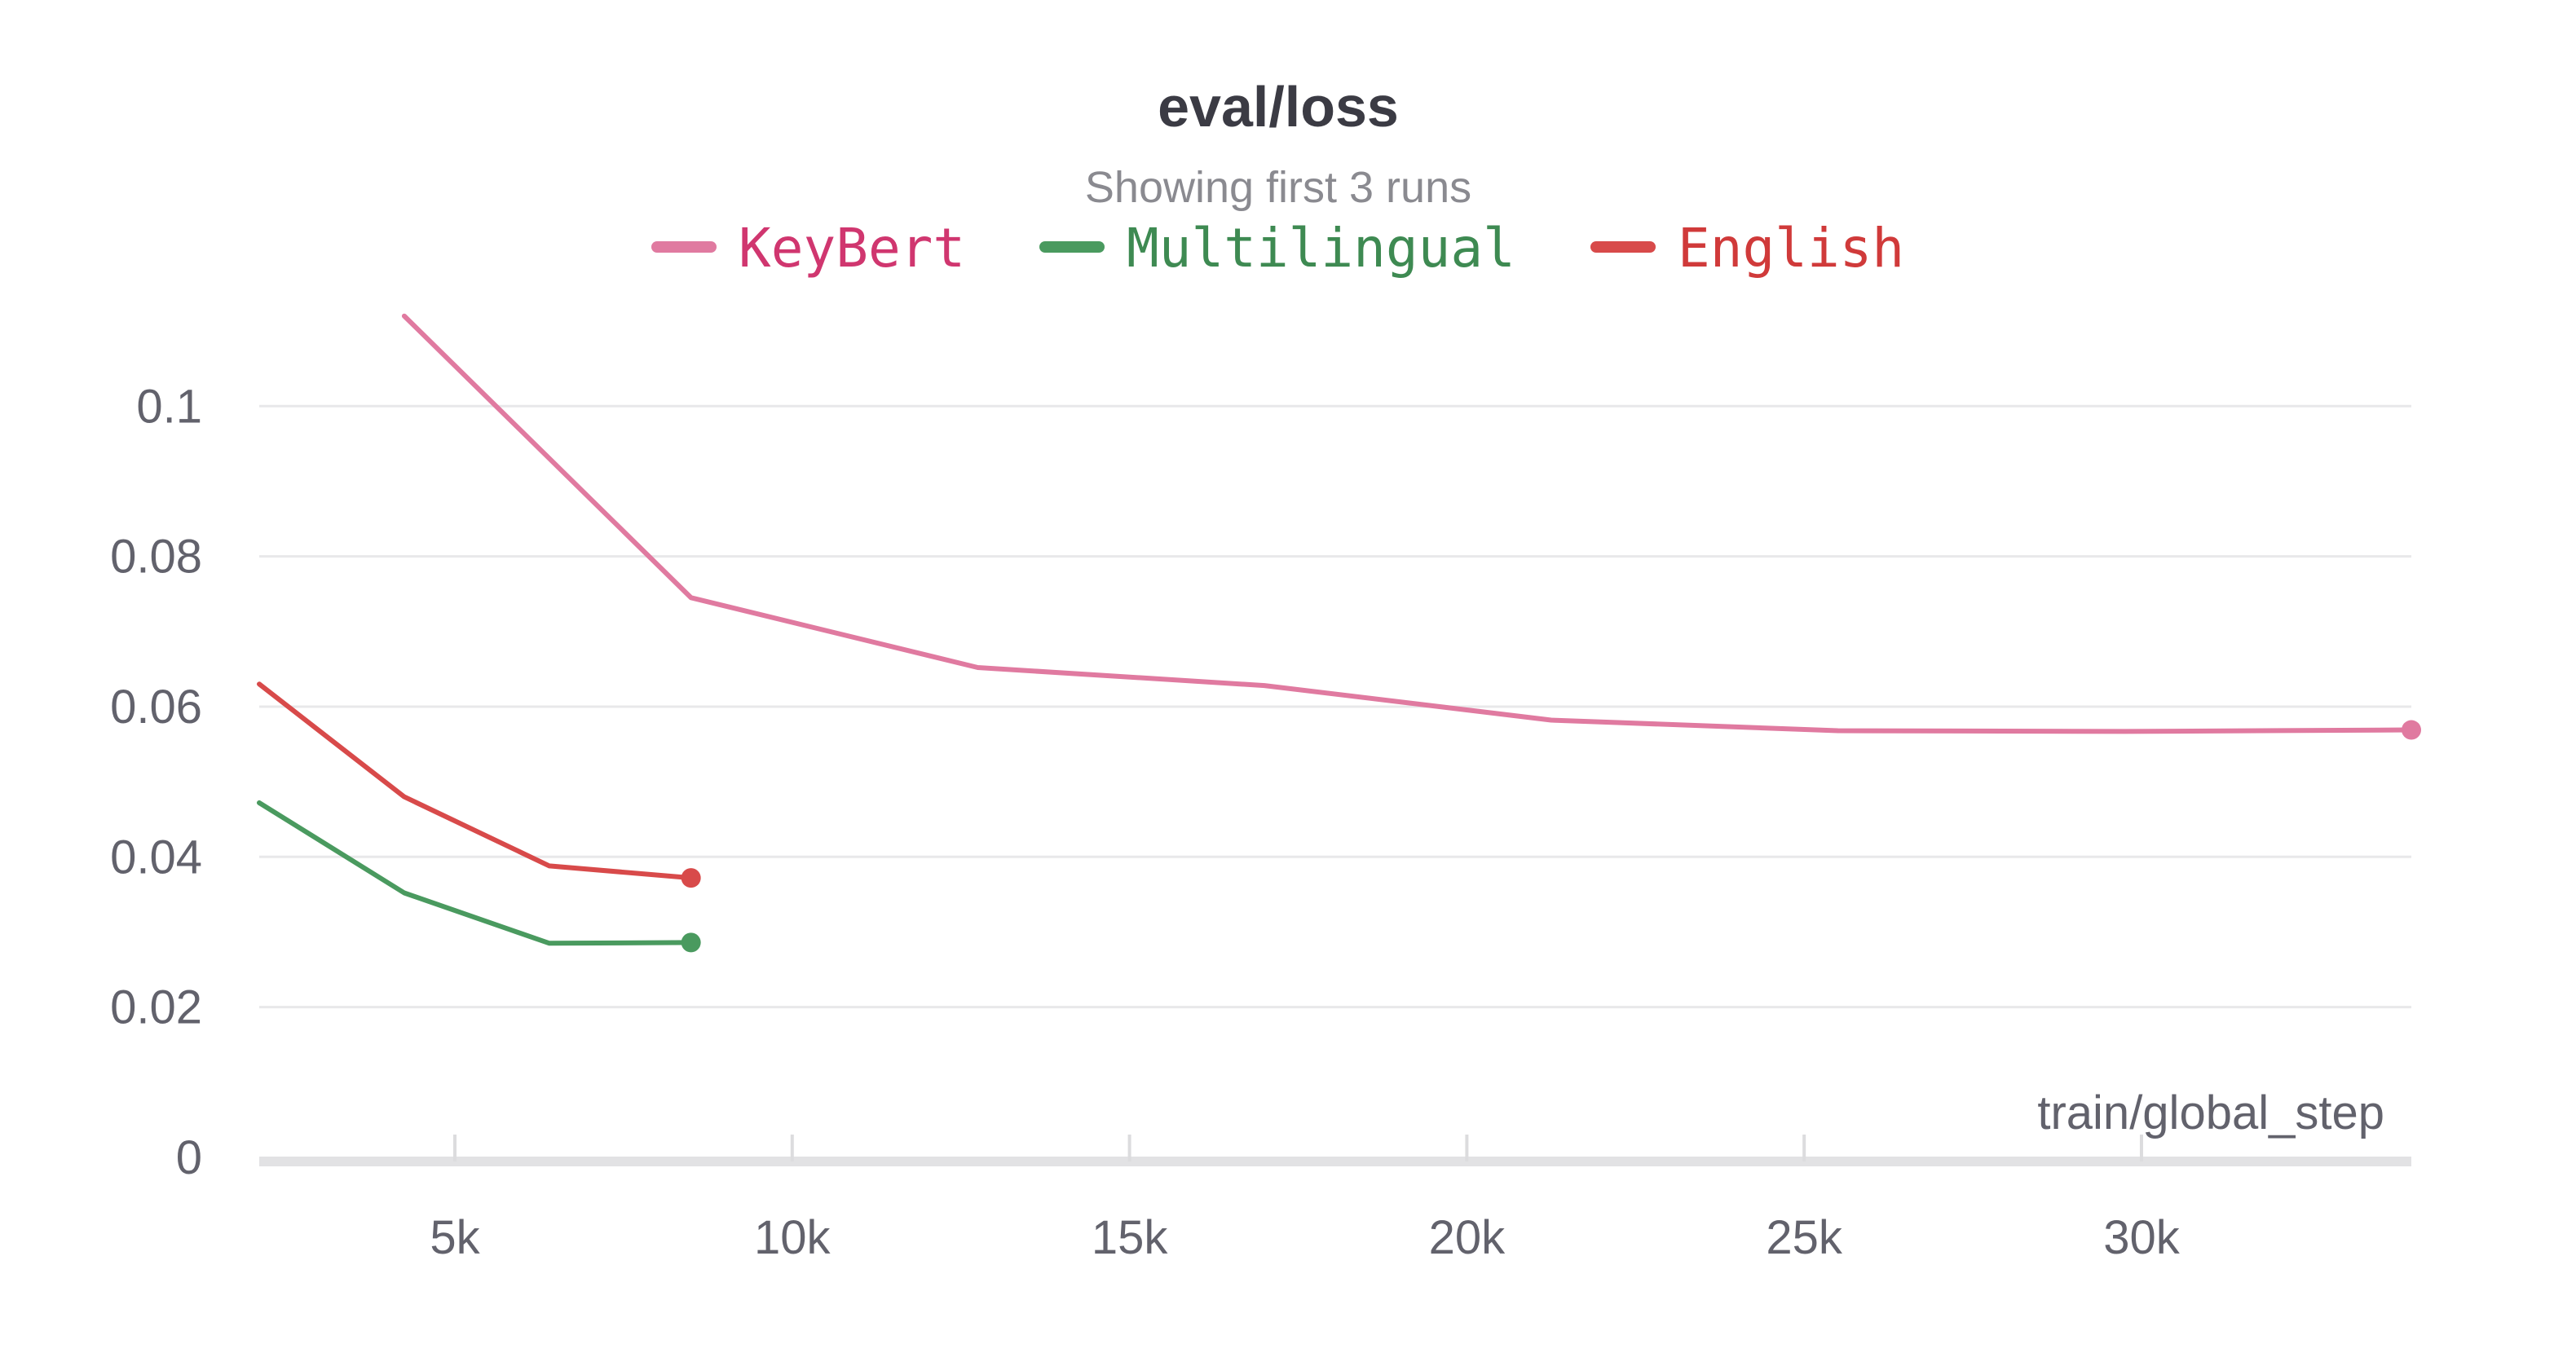 The height and width of the screenshot is (1353, 2576). I want to click on chart-title: eval/loss, so click(1278, 107).